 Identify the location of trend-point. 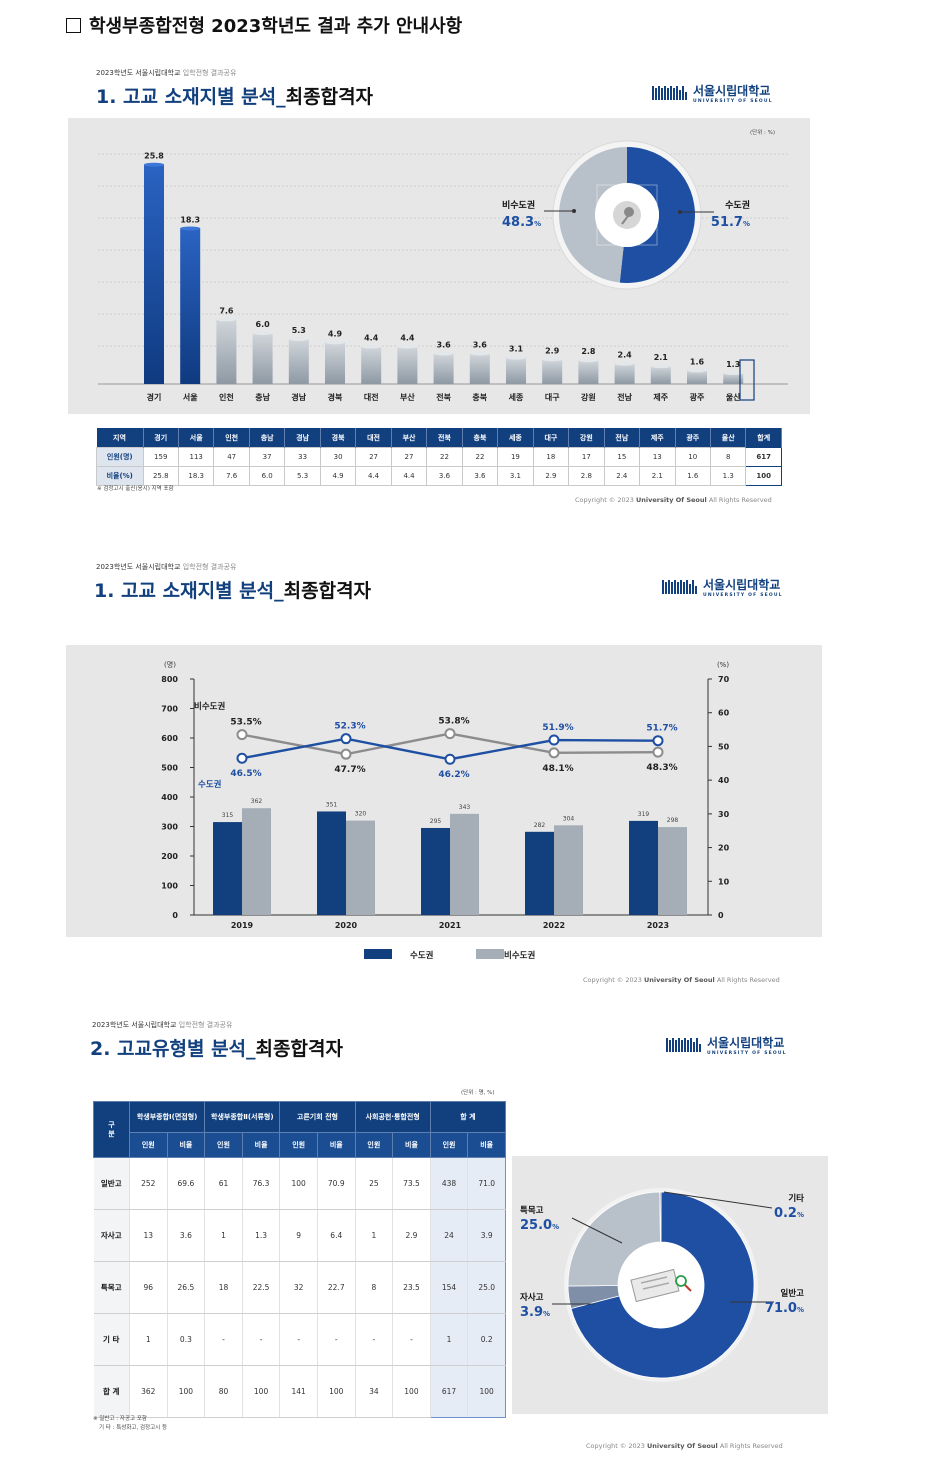
(346, 739).